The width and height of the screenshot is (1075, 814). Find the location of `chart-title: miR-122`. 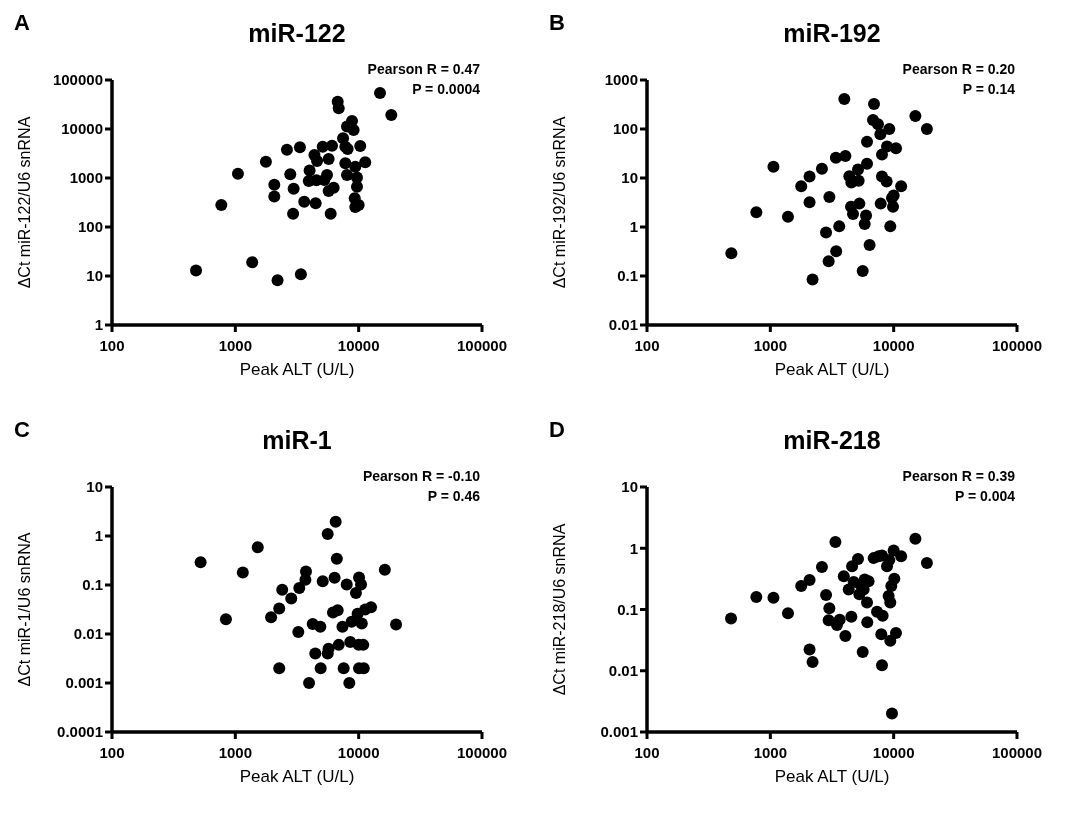

chart-title: miR-122 is located at coordinates (297, 33).